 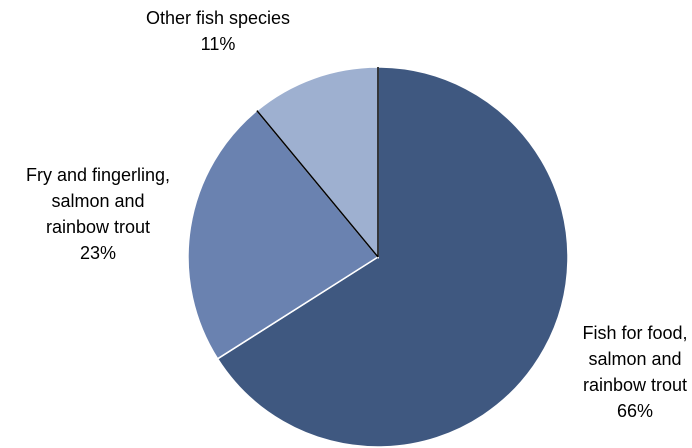 What do you see at coordinates (218, 31) in the screenshot?
I see `label-other-fish-species: Other fish species 11%` at bounding box center [218, 31].